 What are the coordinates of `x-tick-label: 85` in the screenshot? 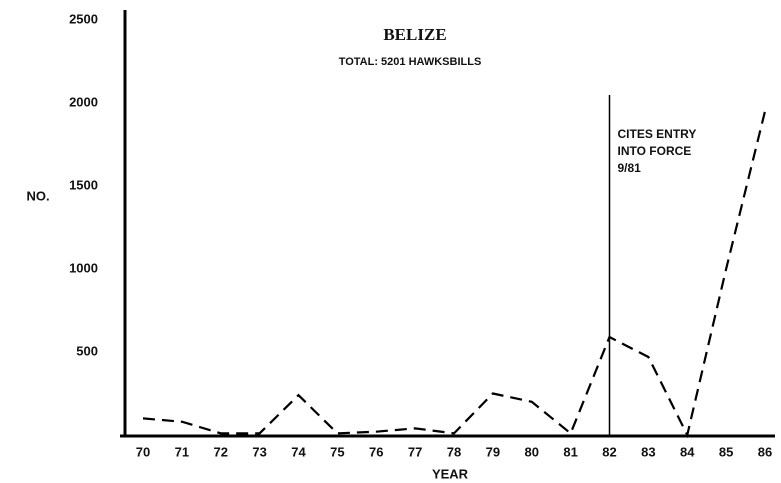 It's located at (726, 451).